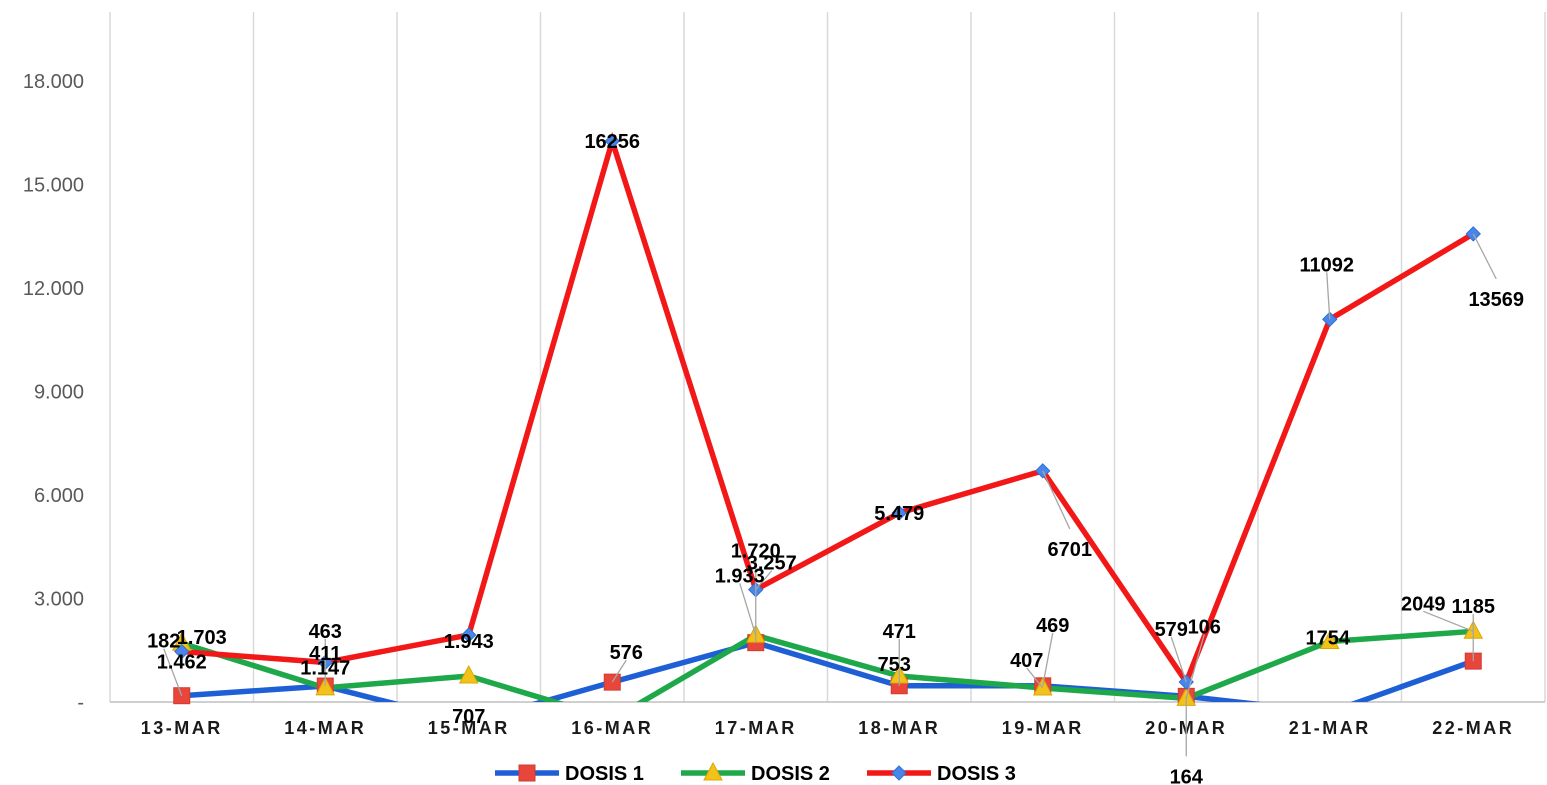 The width and height of the screenshot is (1547, 785). Describe the element at coordinates (53, 289) in the screenshot. I see `y-tick-label: 12.000` at that location.